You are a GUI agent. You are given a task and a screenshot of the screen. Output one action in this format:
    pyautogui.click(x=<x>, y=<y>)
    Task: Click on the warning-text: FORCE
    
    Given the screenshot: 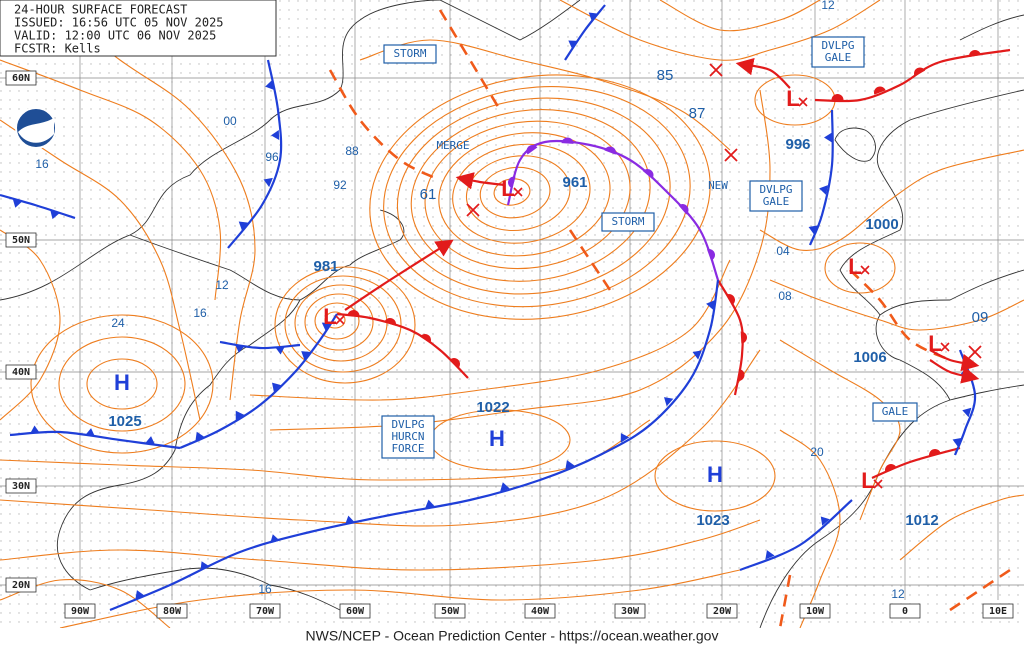 What is the action you would take?
    pyautogui.click(x=407, y=448)
    